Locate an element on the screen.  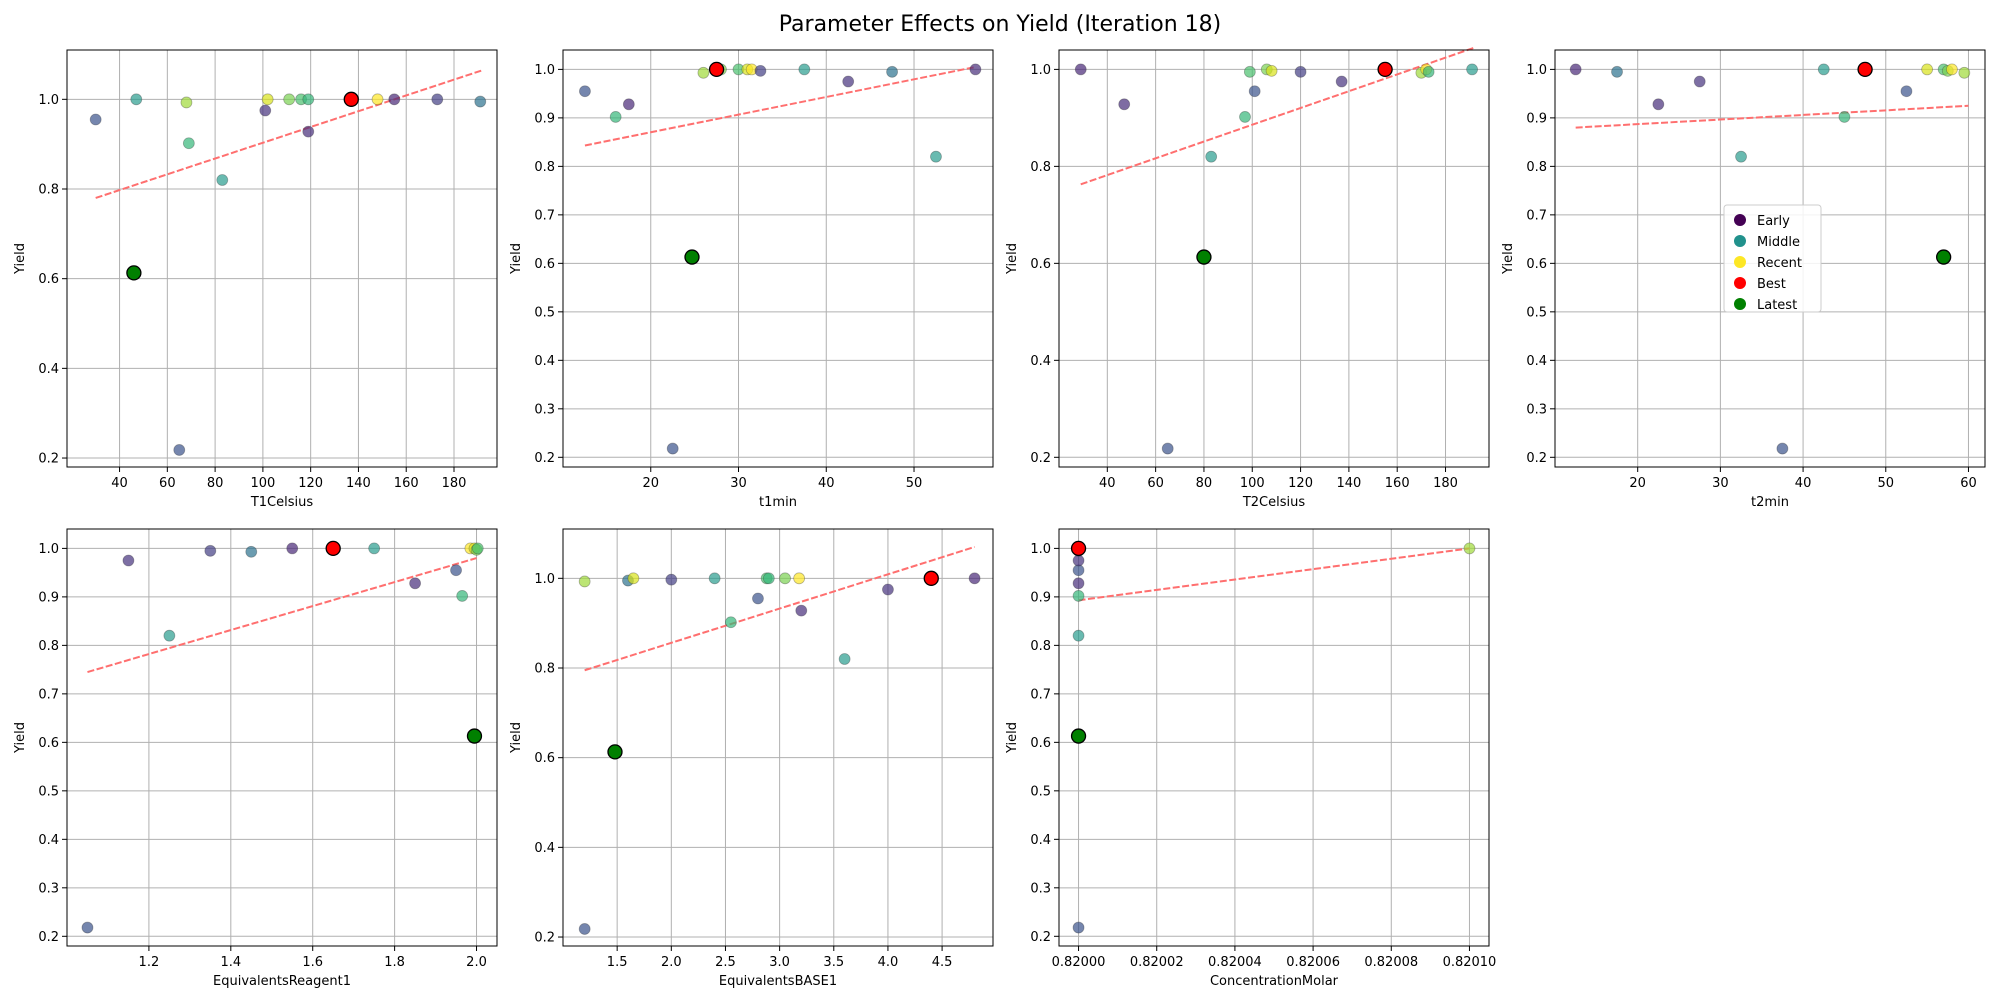
x-axis-label: t1min is located at coordinates (778, 502).